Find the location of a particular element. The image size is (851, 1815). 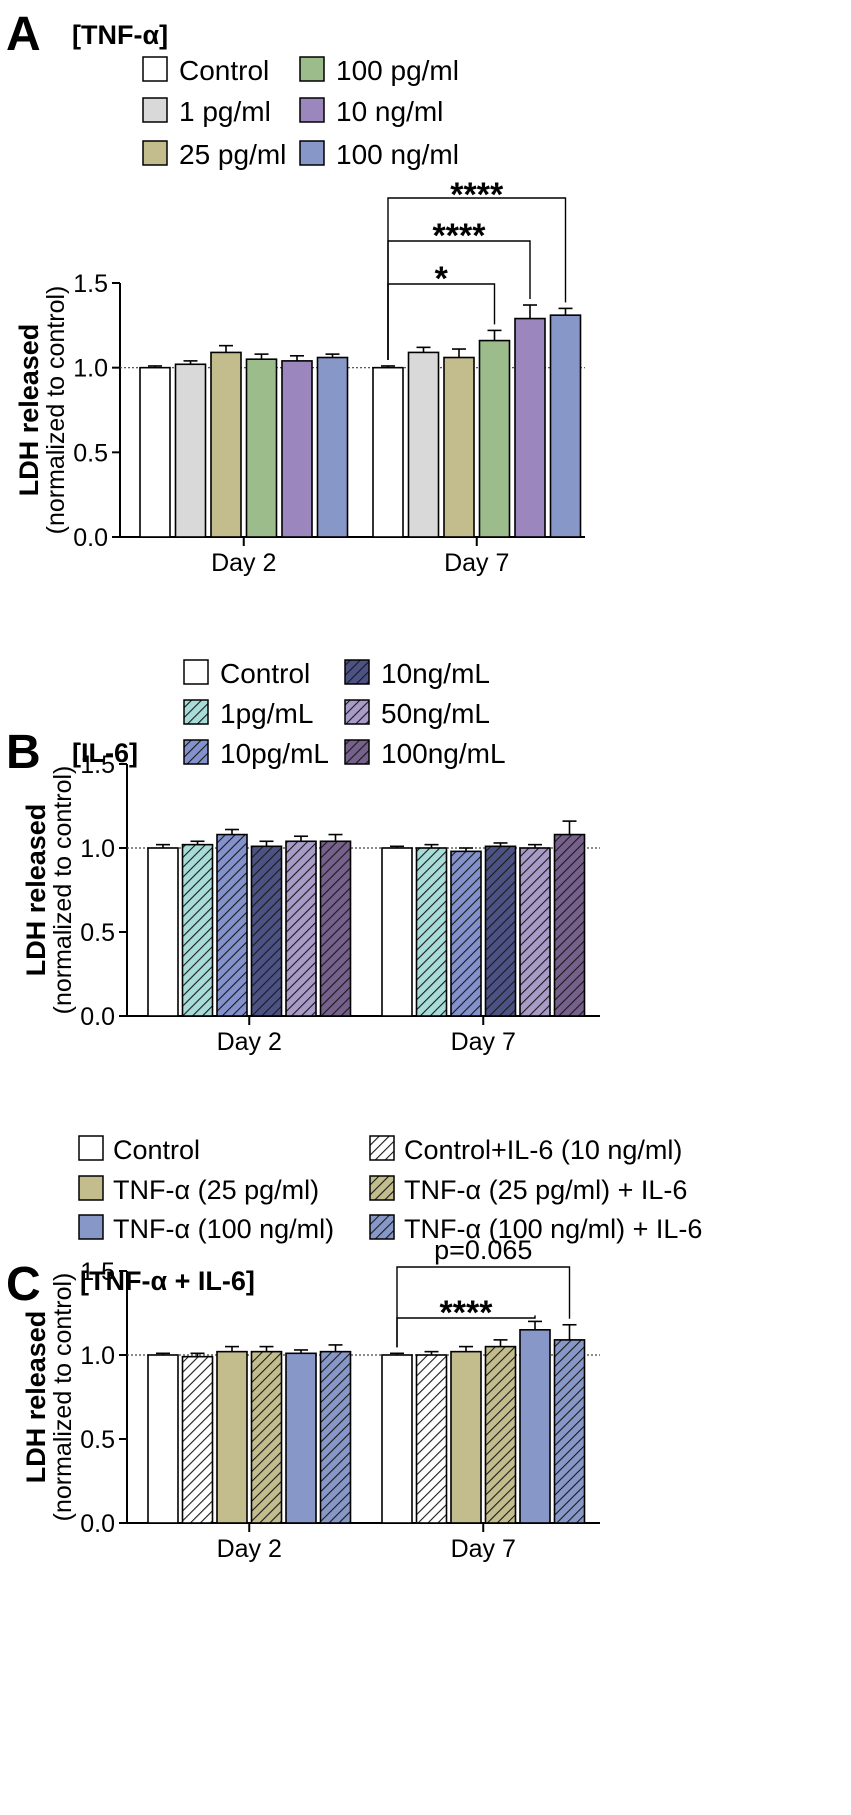

legend-label: 10pg/mL is located at coordinates (274, 753).